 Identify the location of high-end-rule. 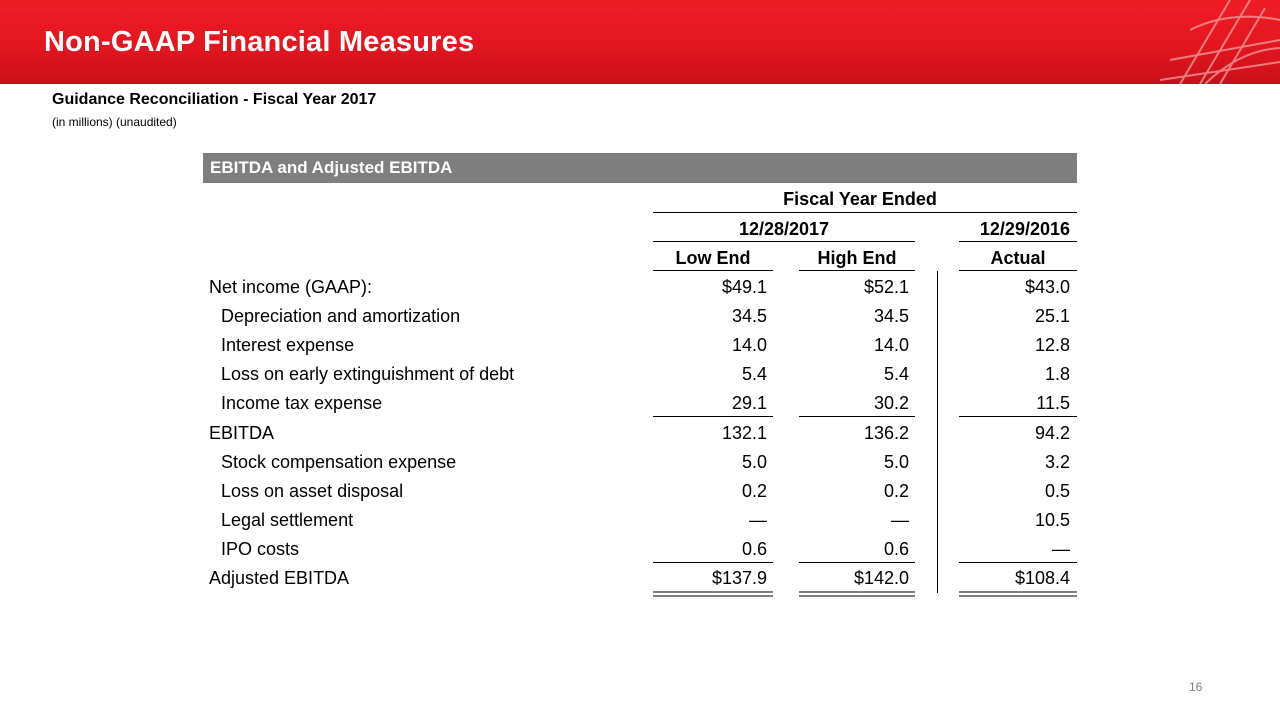
(857, 270).